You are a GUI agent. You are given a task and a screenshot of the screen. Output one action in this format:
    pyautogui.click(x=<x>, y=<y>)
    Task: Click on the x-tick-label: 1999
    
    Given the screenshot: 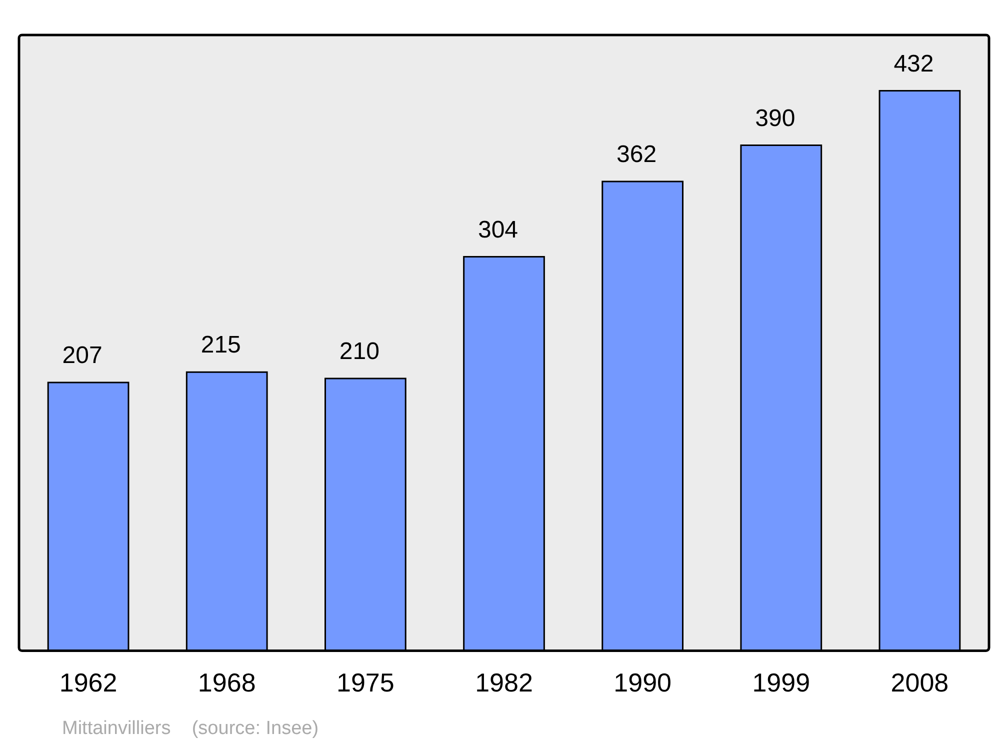 What is the action you would take?
    pyautogui.click(x=781, y=683)
    